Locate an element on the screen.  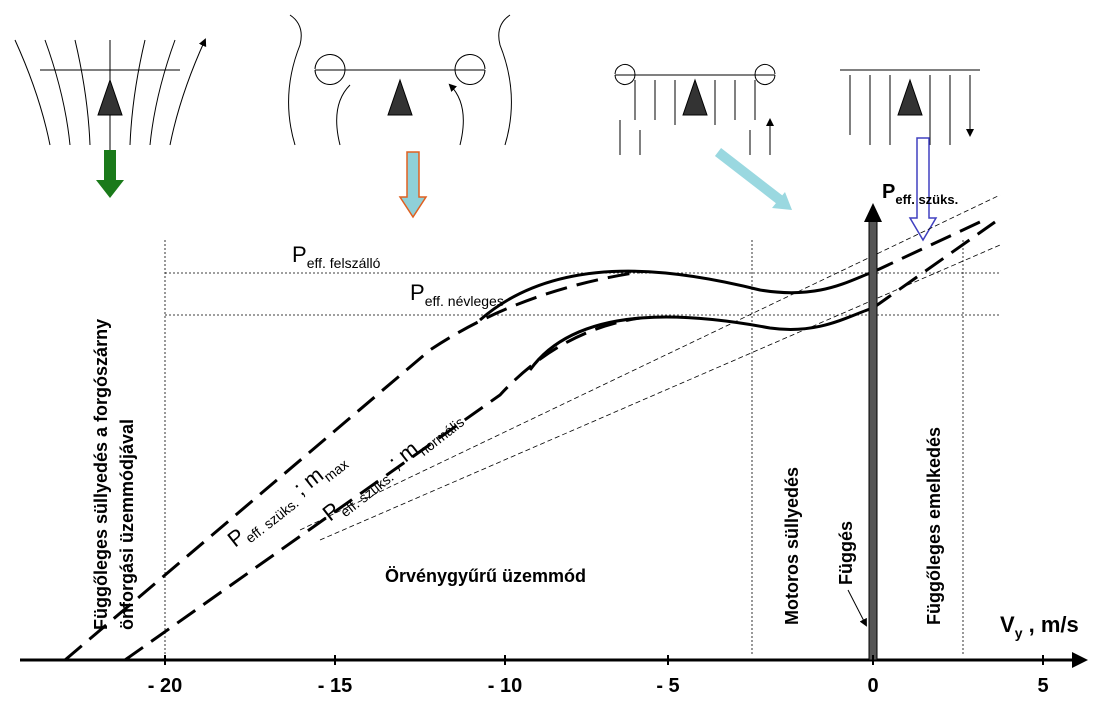
level-label: Peff. névleges is located at coordinates (457, 294).